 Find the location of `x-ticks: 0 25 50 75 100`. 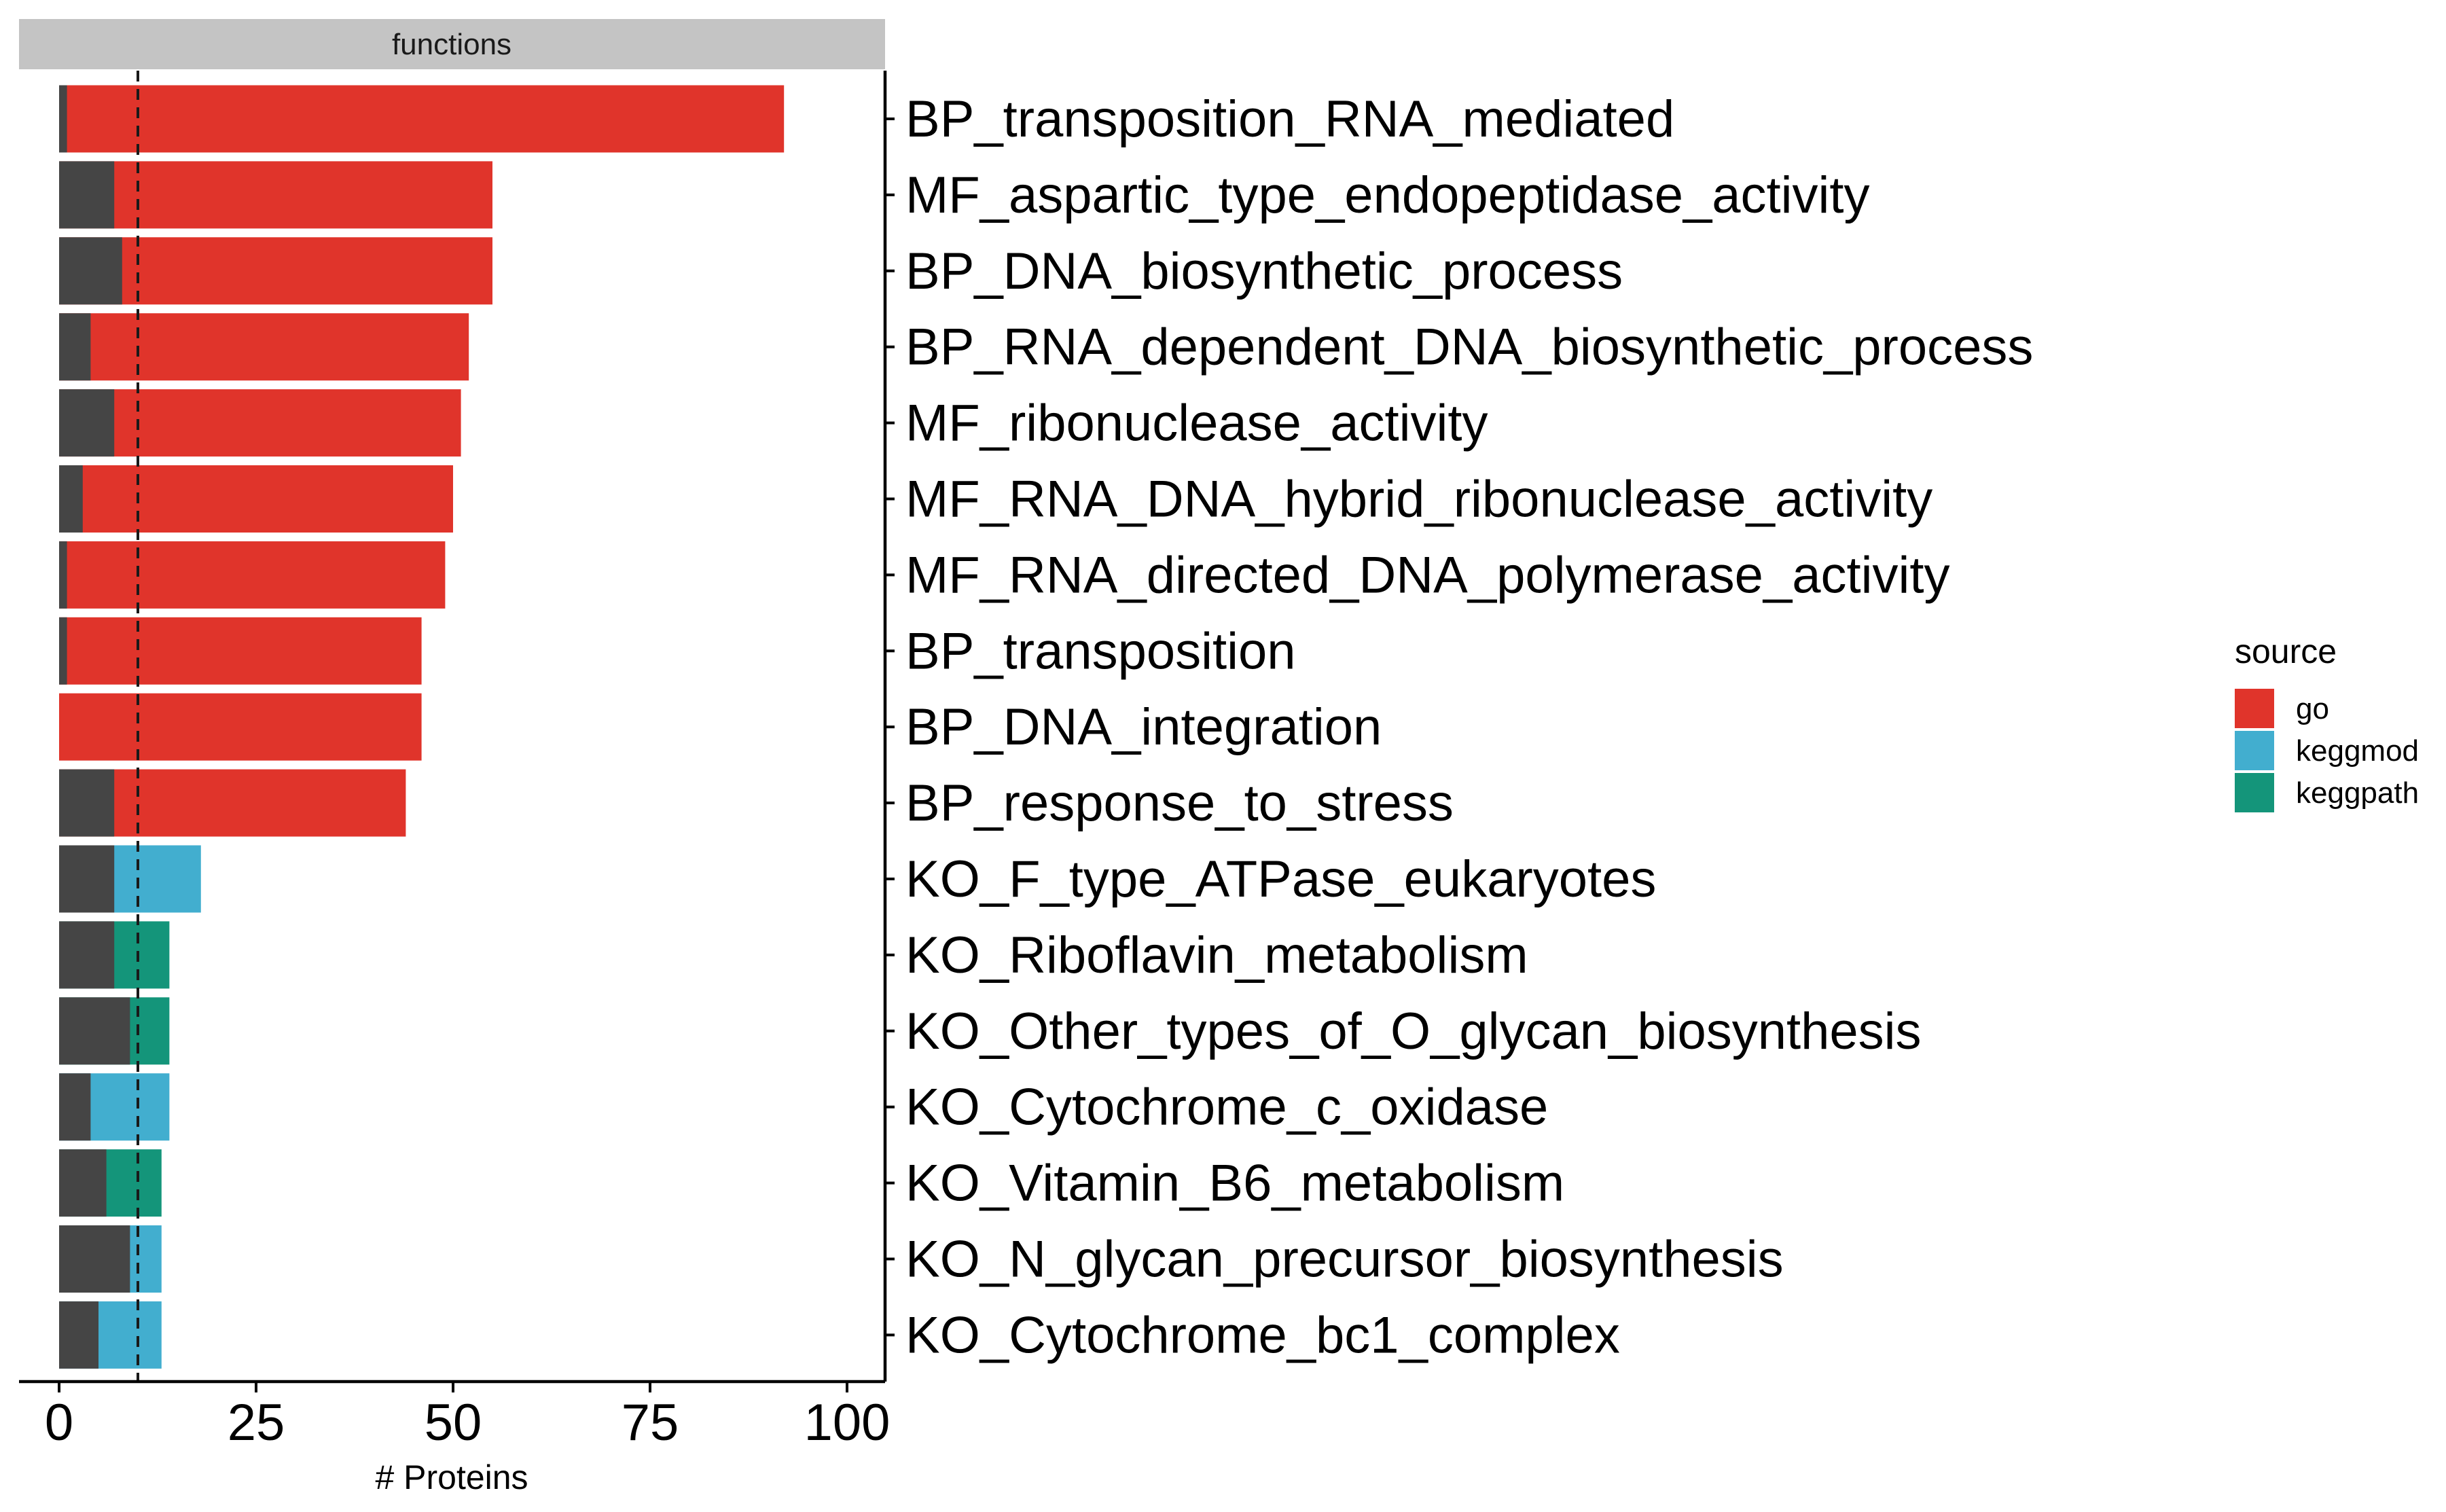

x-ticks: 0 25 50 75 100 is located at coordinates (468, 1417).